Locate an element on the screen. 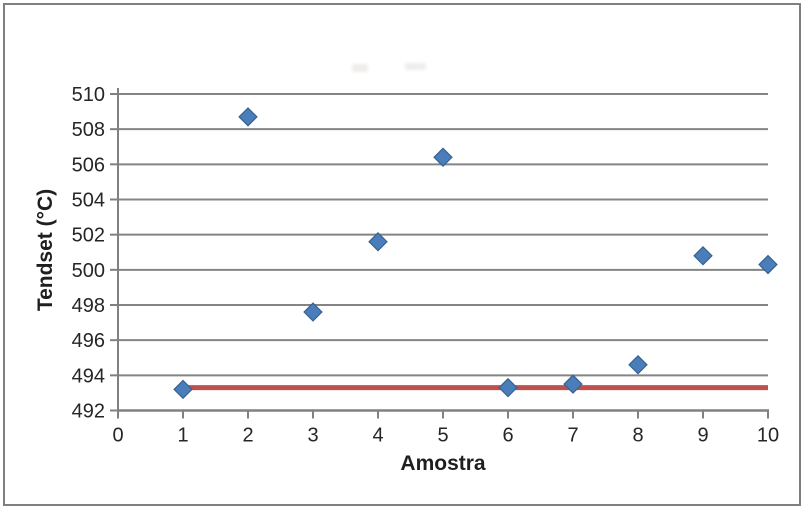  x-tick-label-4: 4 is located at coordinates (377, 436).